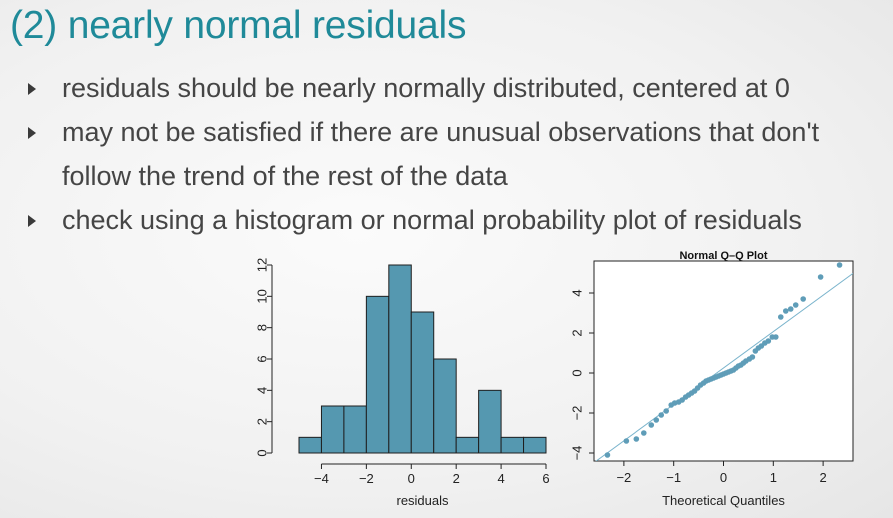 This screenshot has height=518, width=893. Describe the element at coordinates (773, 477) in the screenshot. I see `x-tick-label: 1` at that location.